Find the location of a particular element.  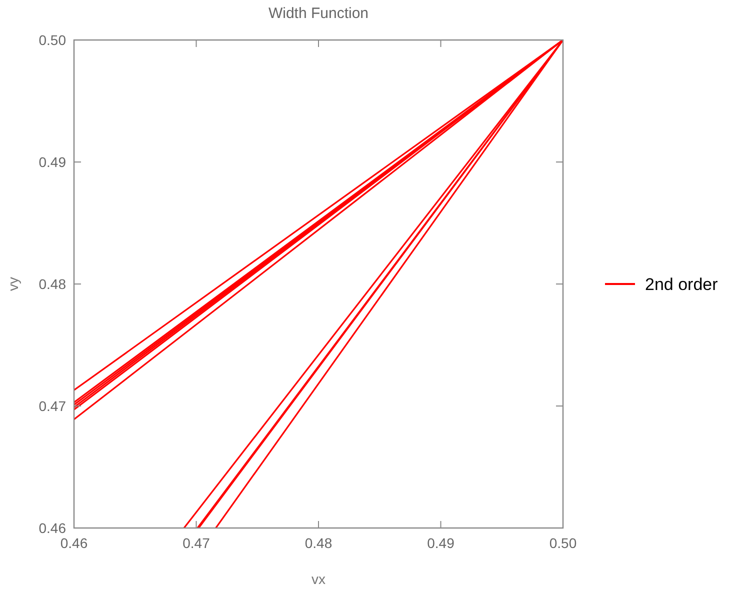

chart-title: Width Function is located at coordinates (318, 13).